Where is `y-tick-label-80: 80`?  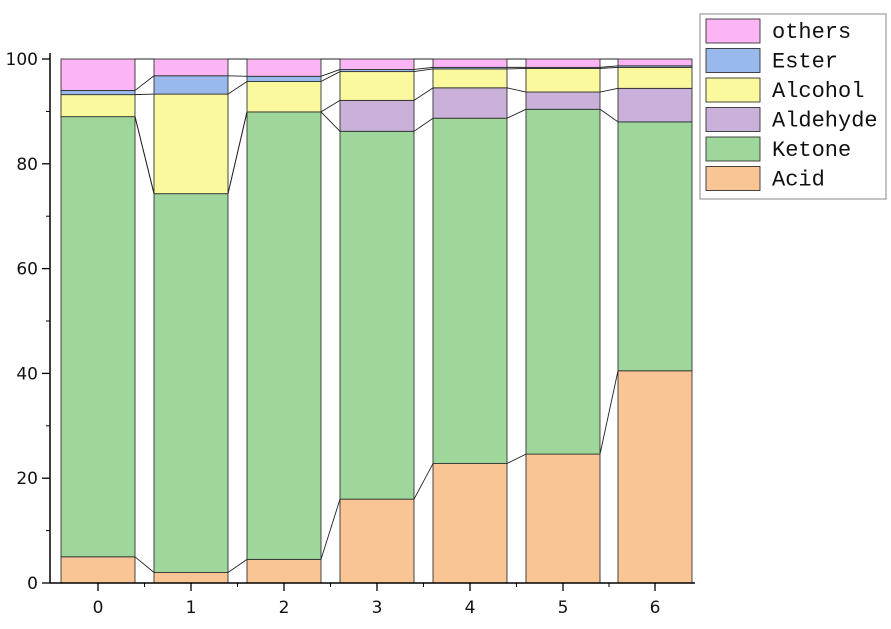
y-tick-label-80: 80 is located at coordinates (27, 165).